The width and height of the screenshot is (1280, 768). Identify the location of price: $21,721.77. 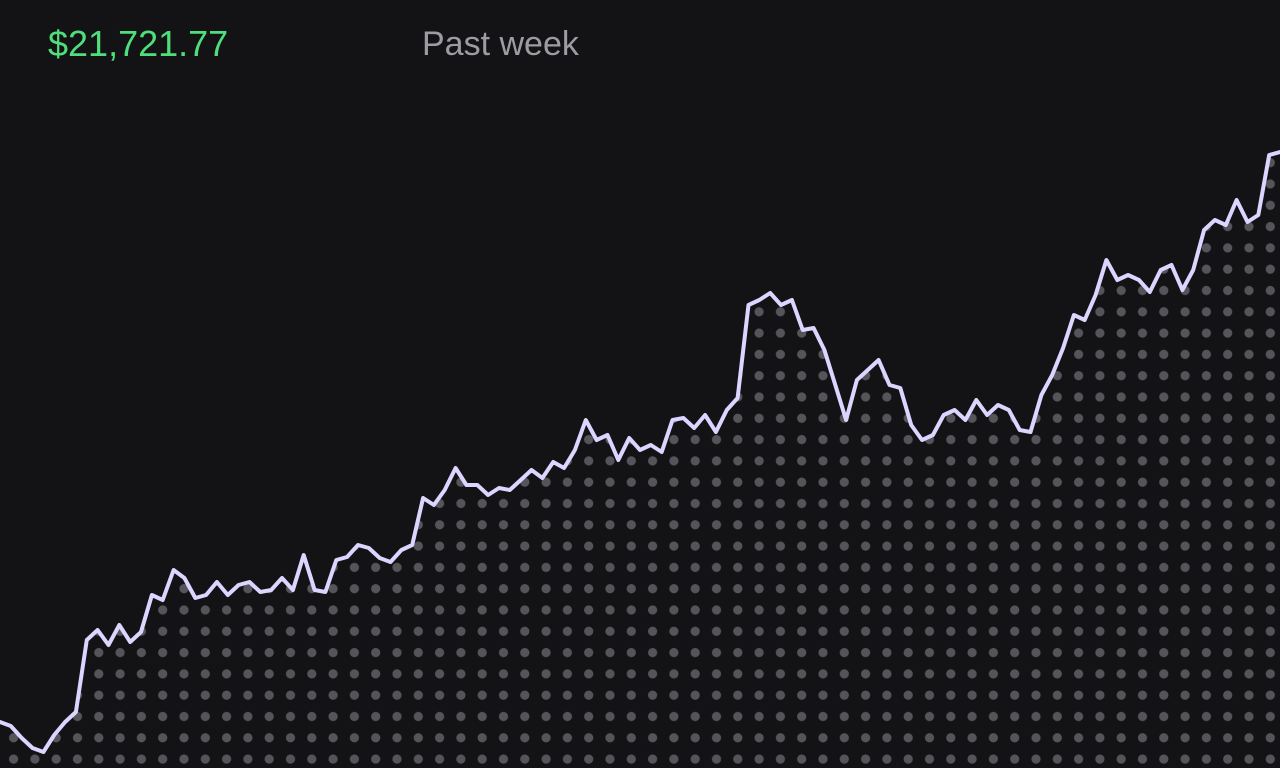
(138, 43).